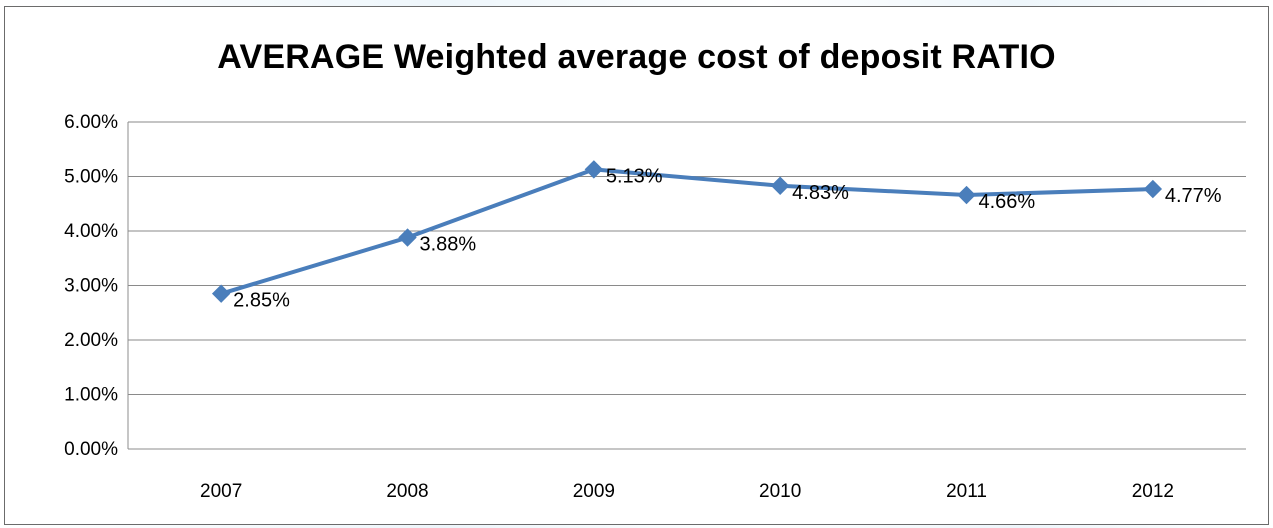  Describe the element at coordinates (407, 491) in the screenshot. I see `x-tick-label: 2008` at that location.